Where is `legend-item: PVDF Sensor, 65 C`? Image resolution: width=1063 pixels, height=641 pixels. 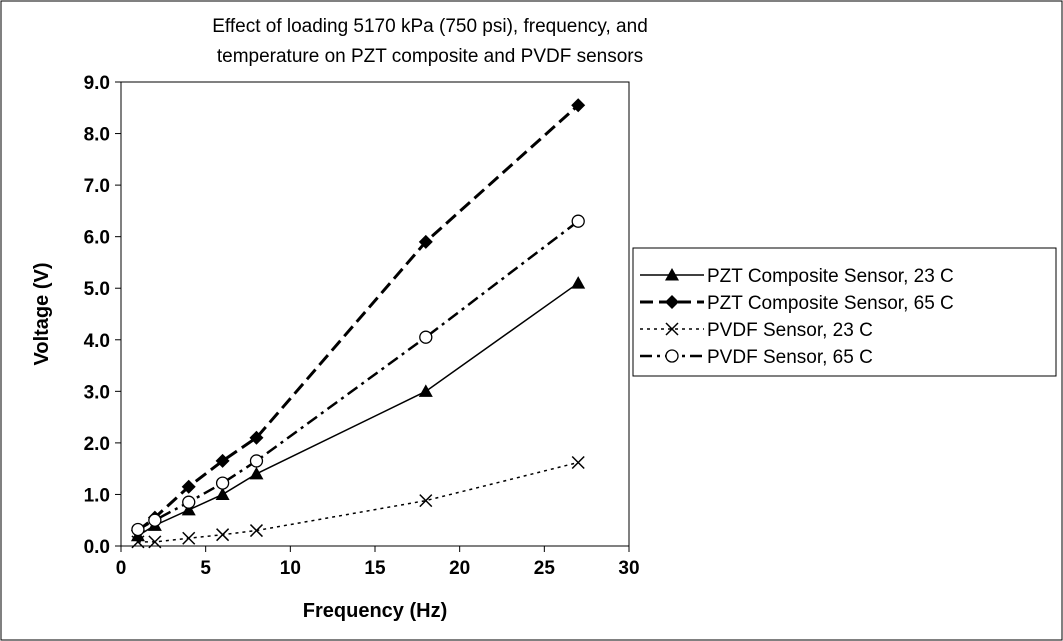
legend-item: PVDF Sensor, 65 C is located at coordinates (756, 357).